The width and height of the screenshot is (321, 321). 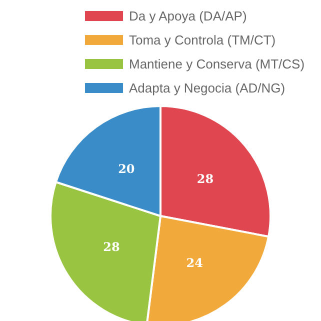 I want to click on legend-label: Adapta y Negocia (AD/NG), so click(x=207, y=88).